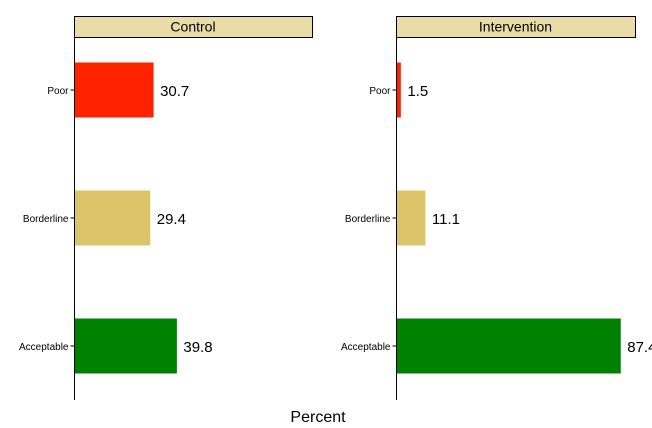 The width and height of the screenshot is (652, 428). What do you see at coordinates (171, 219) in the screenshot?
I see `value-label-control-borderline: 29.4` at bounding box center [171, 219].